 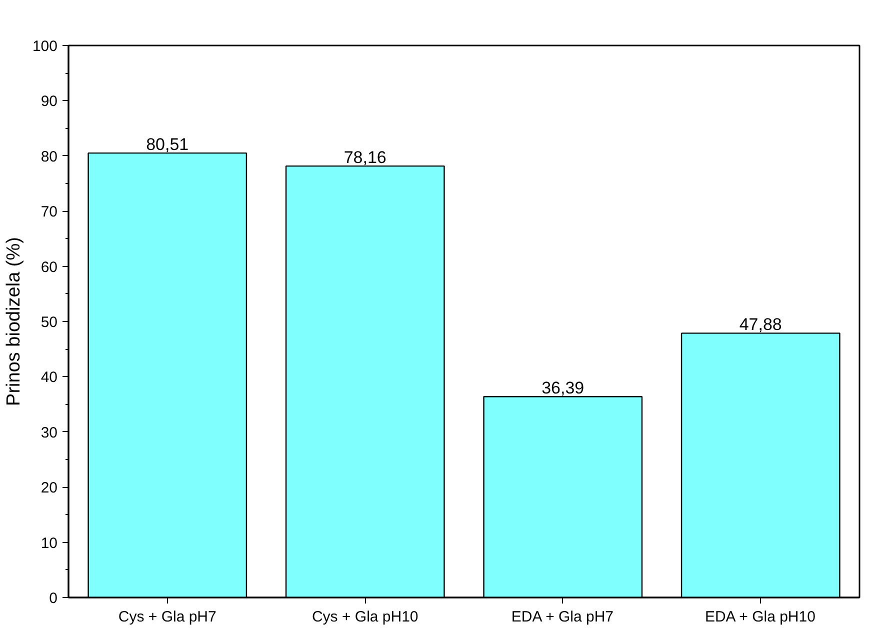 I want to click on y-tick-label: 50, so click(x=49, y=322).